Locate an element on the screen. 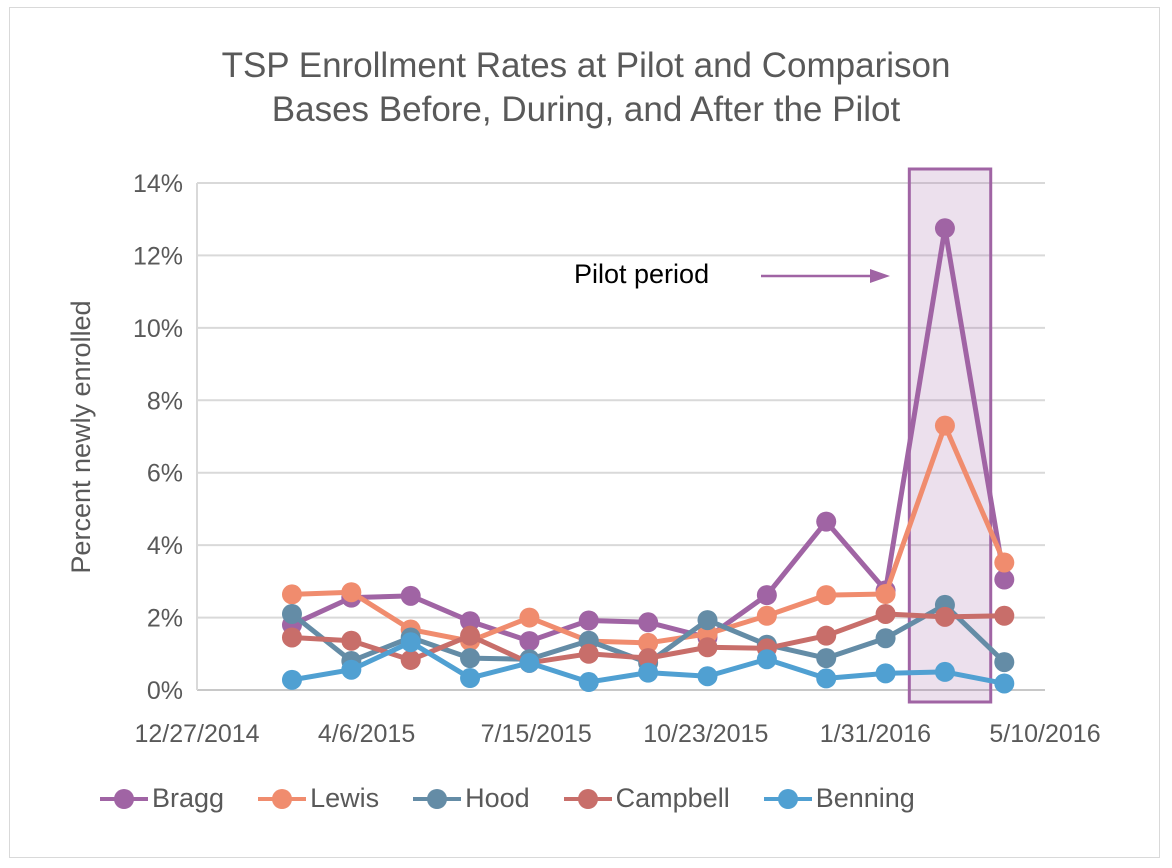  x-tick-label: 1/31/2016 is located at coordinates (875, 734).